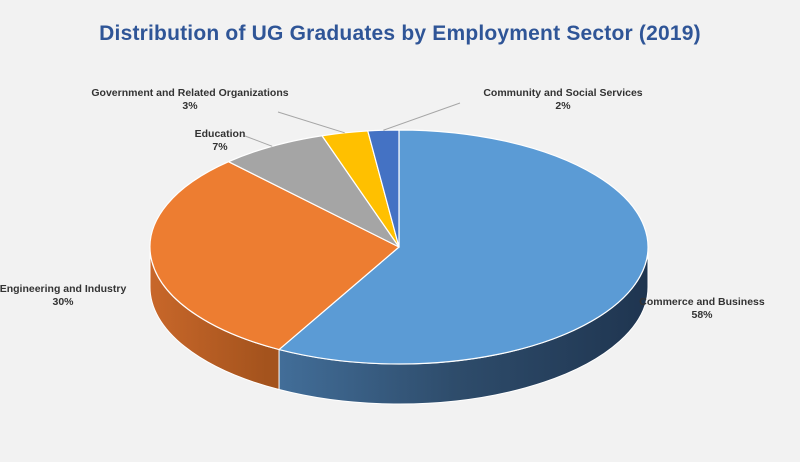 This screenshot has height=462, width=800. Describe the element at coordinates (383, 188) in the screenshot. I see `pie-slice-community-and-social-services` at that location.